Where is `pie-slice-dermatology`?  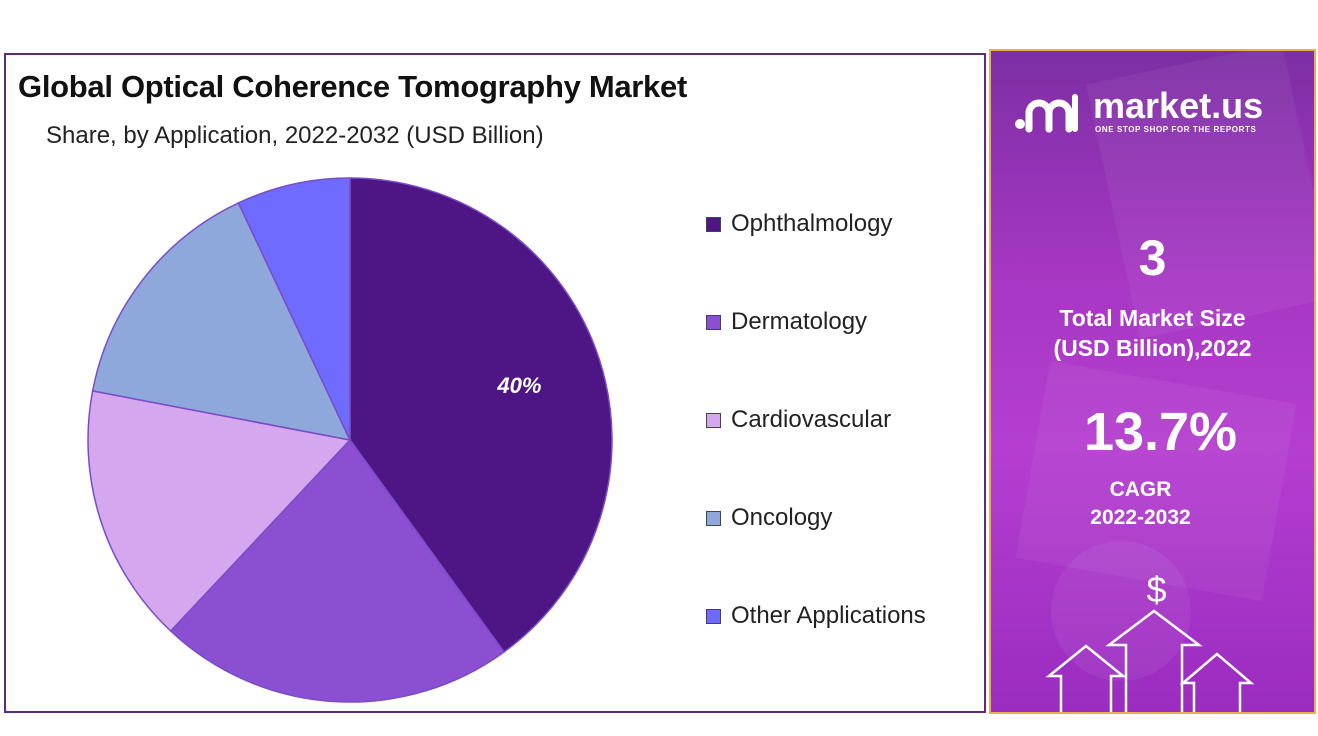
pie-slice-dermatology is located at coordinates (337, 570).